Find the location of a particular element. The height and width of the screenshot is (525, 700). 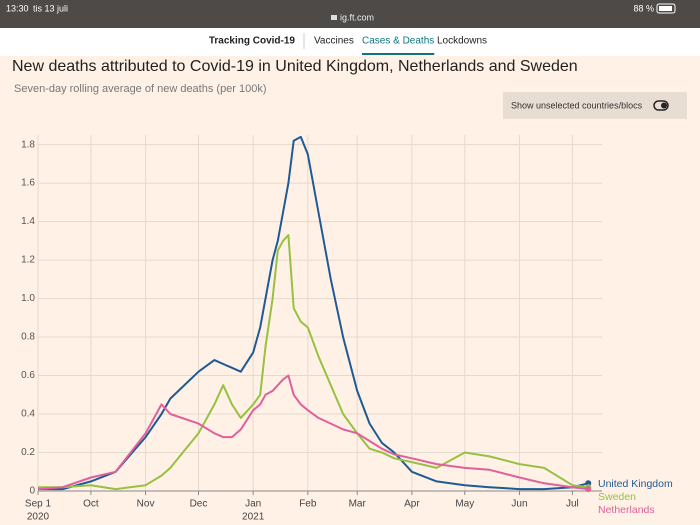

y-tick-label: 0.4 is located at coordinates (28, 414).